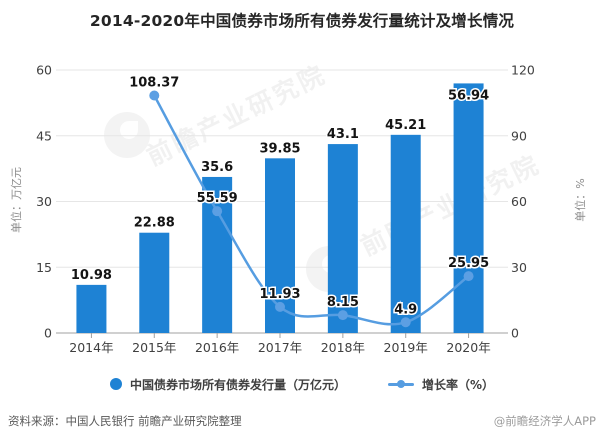  Describe the element at coordinates (515, 333) in the screenshot. I see `right-axis-tick-label: 0` at that location.